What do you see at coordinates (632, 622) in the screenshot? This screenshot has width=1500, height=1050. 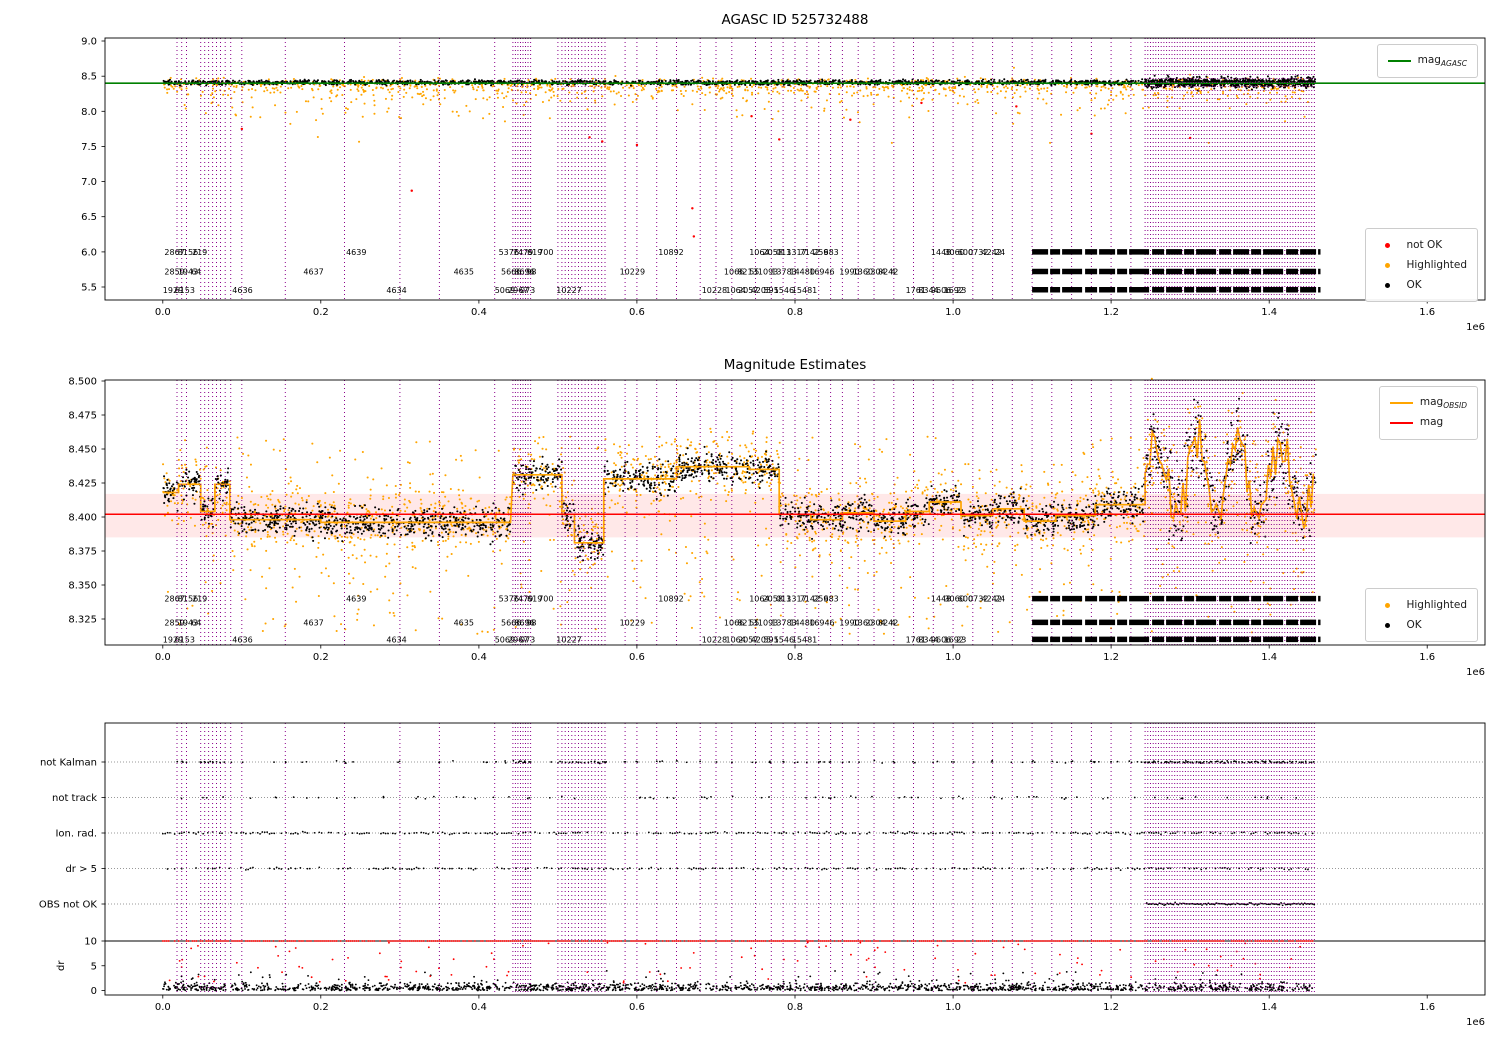 I see `obsid-label: 10229` at bounding box center [632, 622].